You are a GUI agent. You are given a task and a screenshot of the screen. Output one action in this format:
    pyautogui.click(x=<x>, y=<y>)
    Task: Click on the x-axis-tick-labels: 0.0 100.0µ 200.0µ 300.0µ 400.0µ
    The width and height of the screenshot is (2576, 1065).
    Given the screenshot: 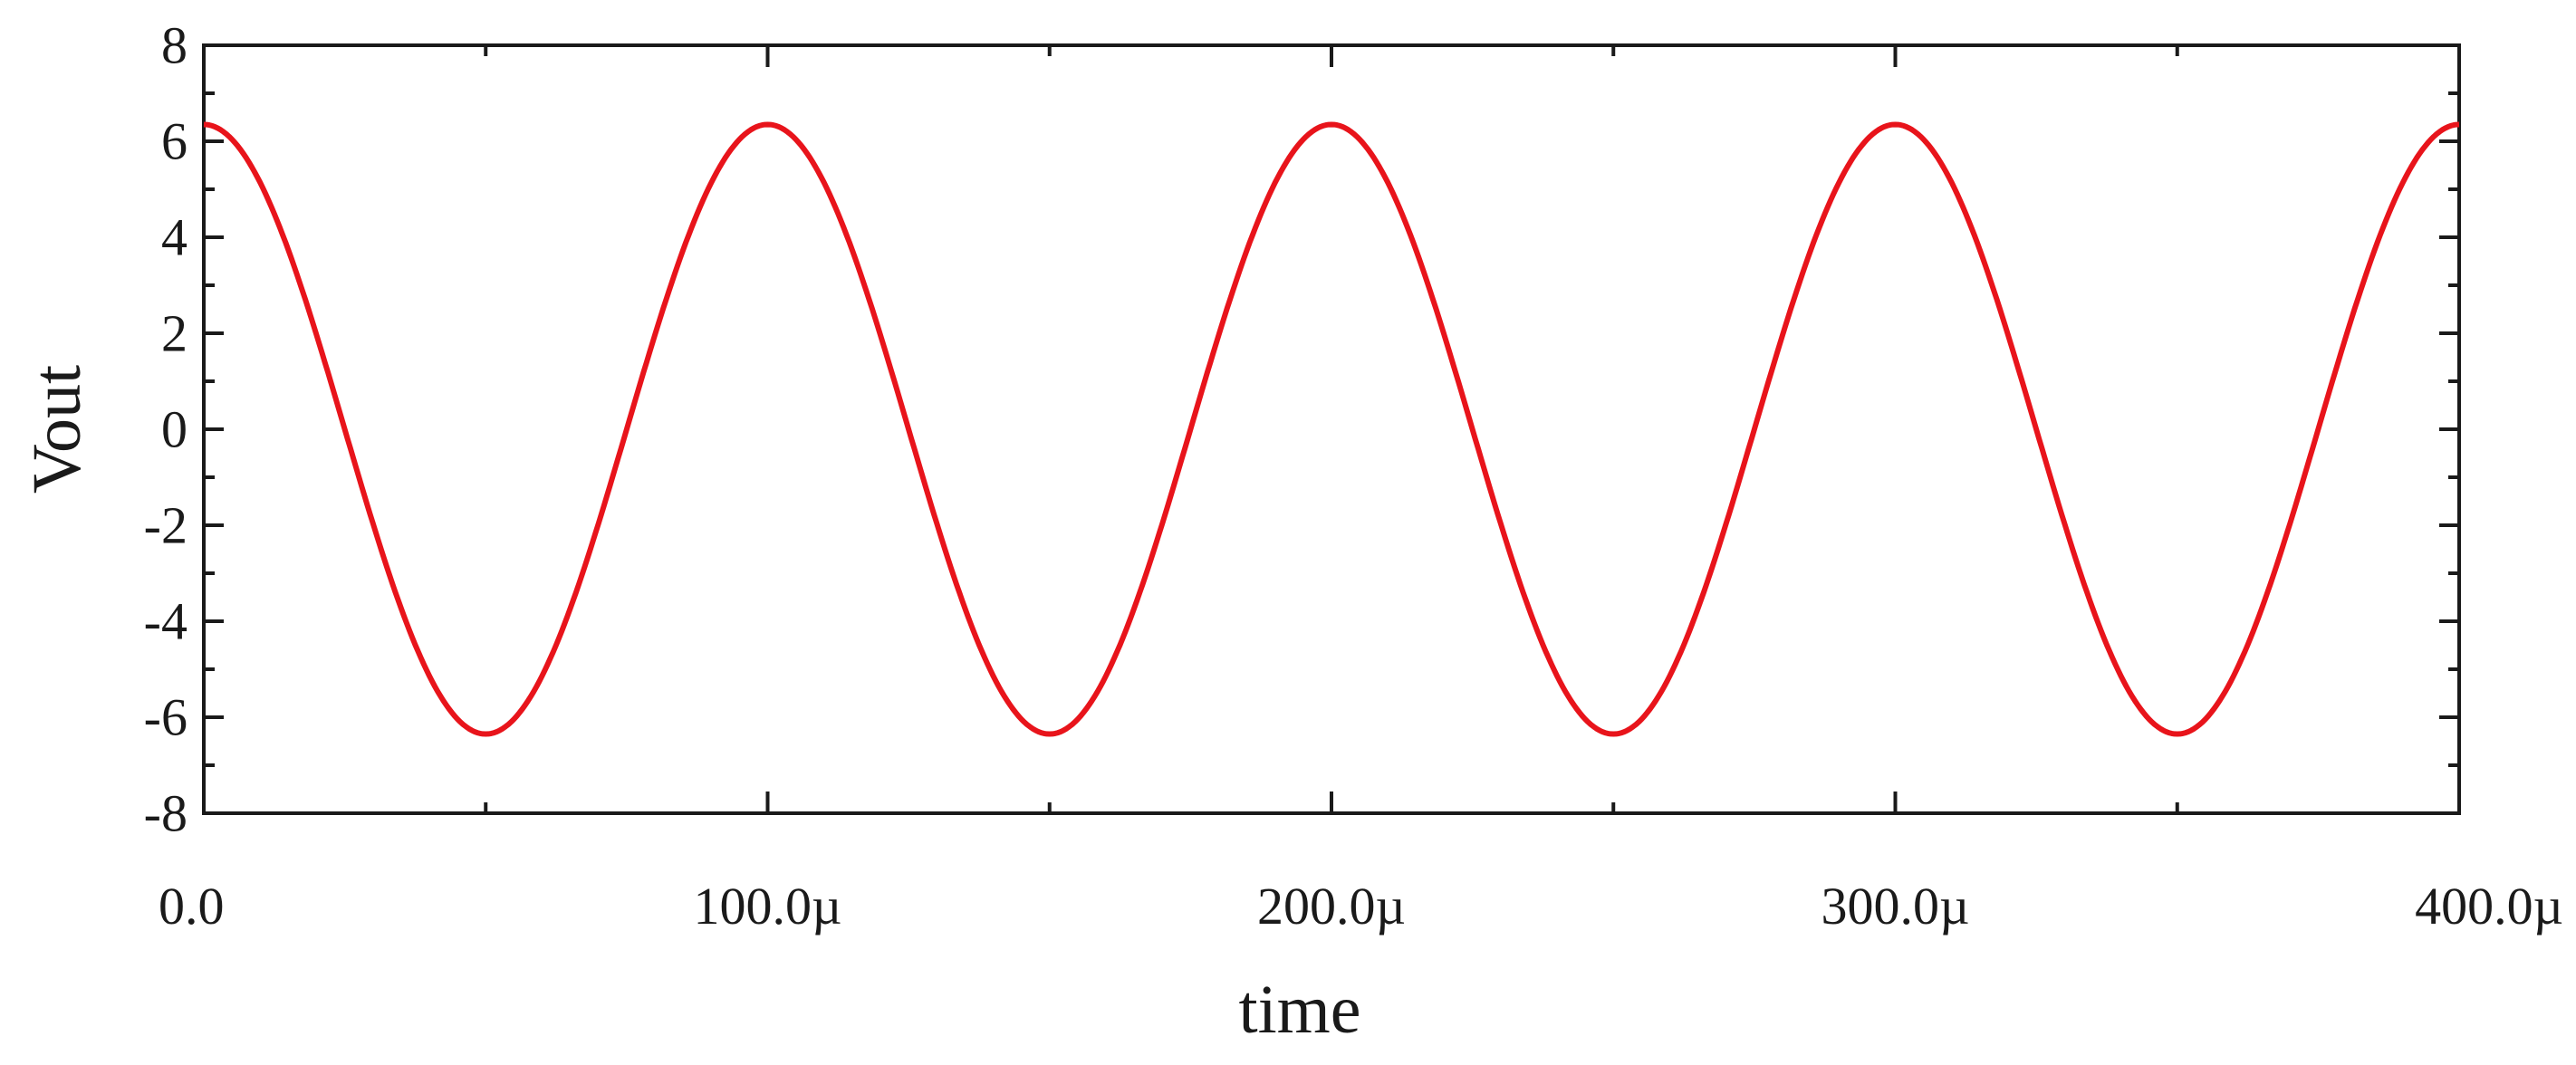 What is the action you would take?
    pyautogui.click(x=1361, y=906)
    